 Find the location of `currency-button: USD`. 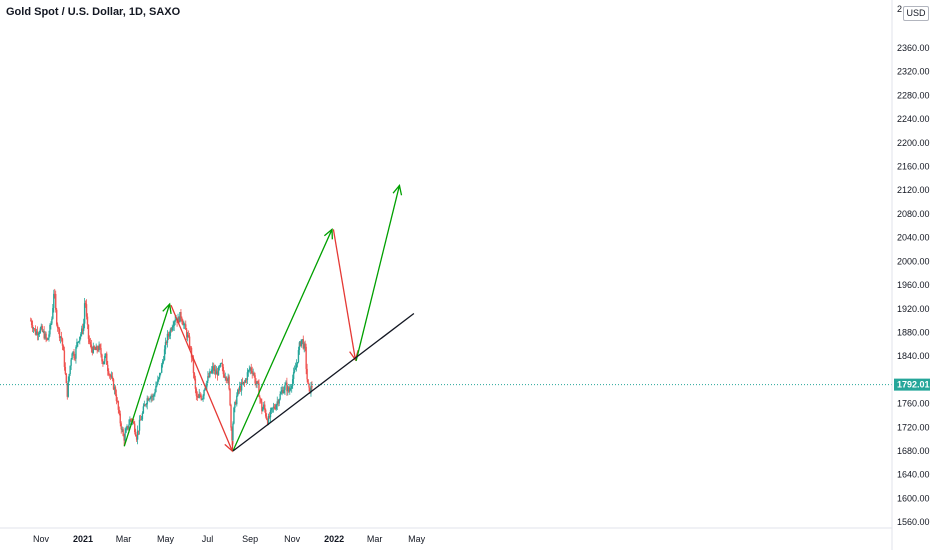

currency-button: USD is located at coordinates (916, 13).